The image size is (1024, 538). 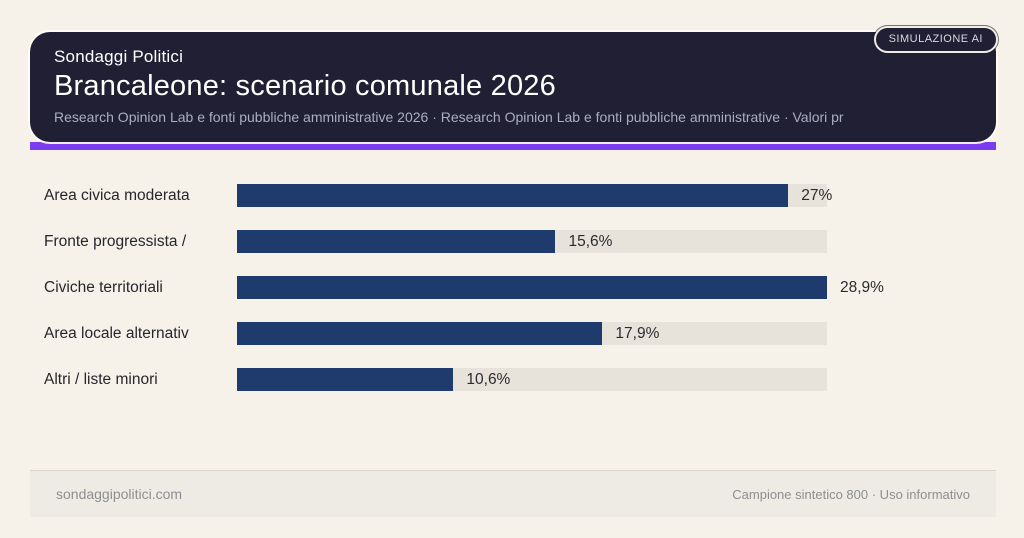 What do you see at coordinates (637, 333) in the screenshot?
I see `value-label: 17,9%` at bounding box center [637, 333].